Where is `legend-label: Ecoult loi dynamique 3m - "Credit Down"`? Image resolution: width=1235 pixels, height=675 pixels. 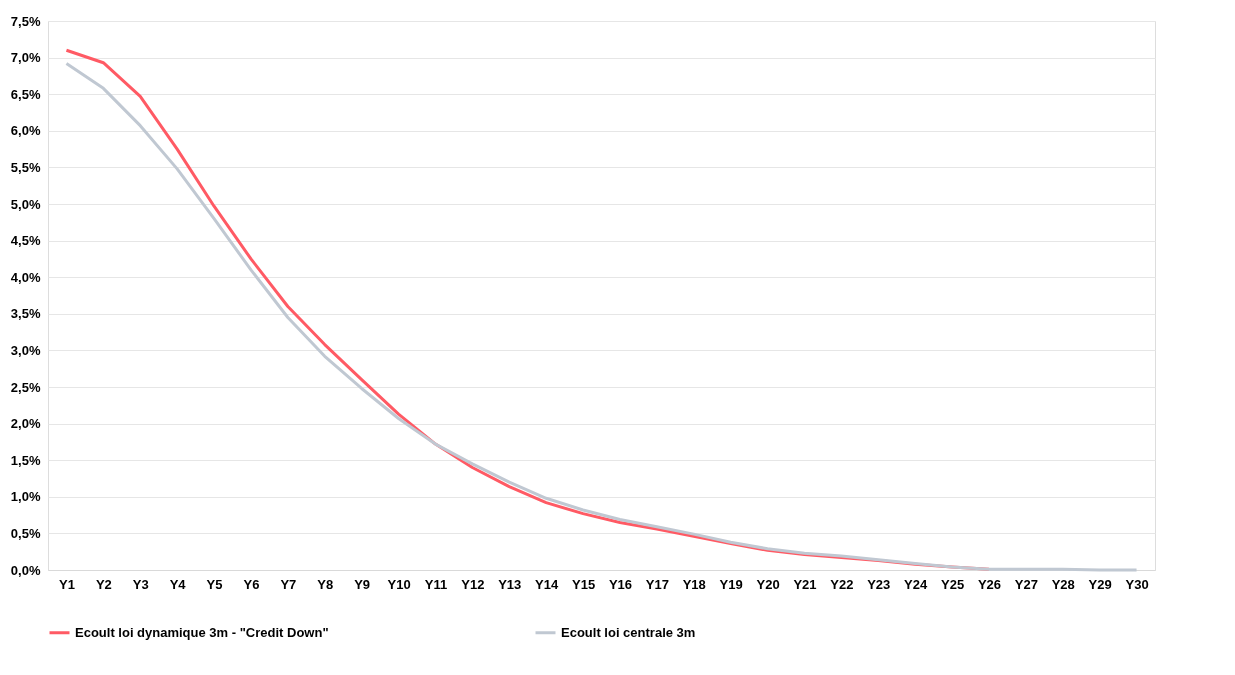 legend-label: Ecoult loi dynamique 3m - "Credit Down" is located at coordinates (202, 632).